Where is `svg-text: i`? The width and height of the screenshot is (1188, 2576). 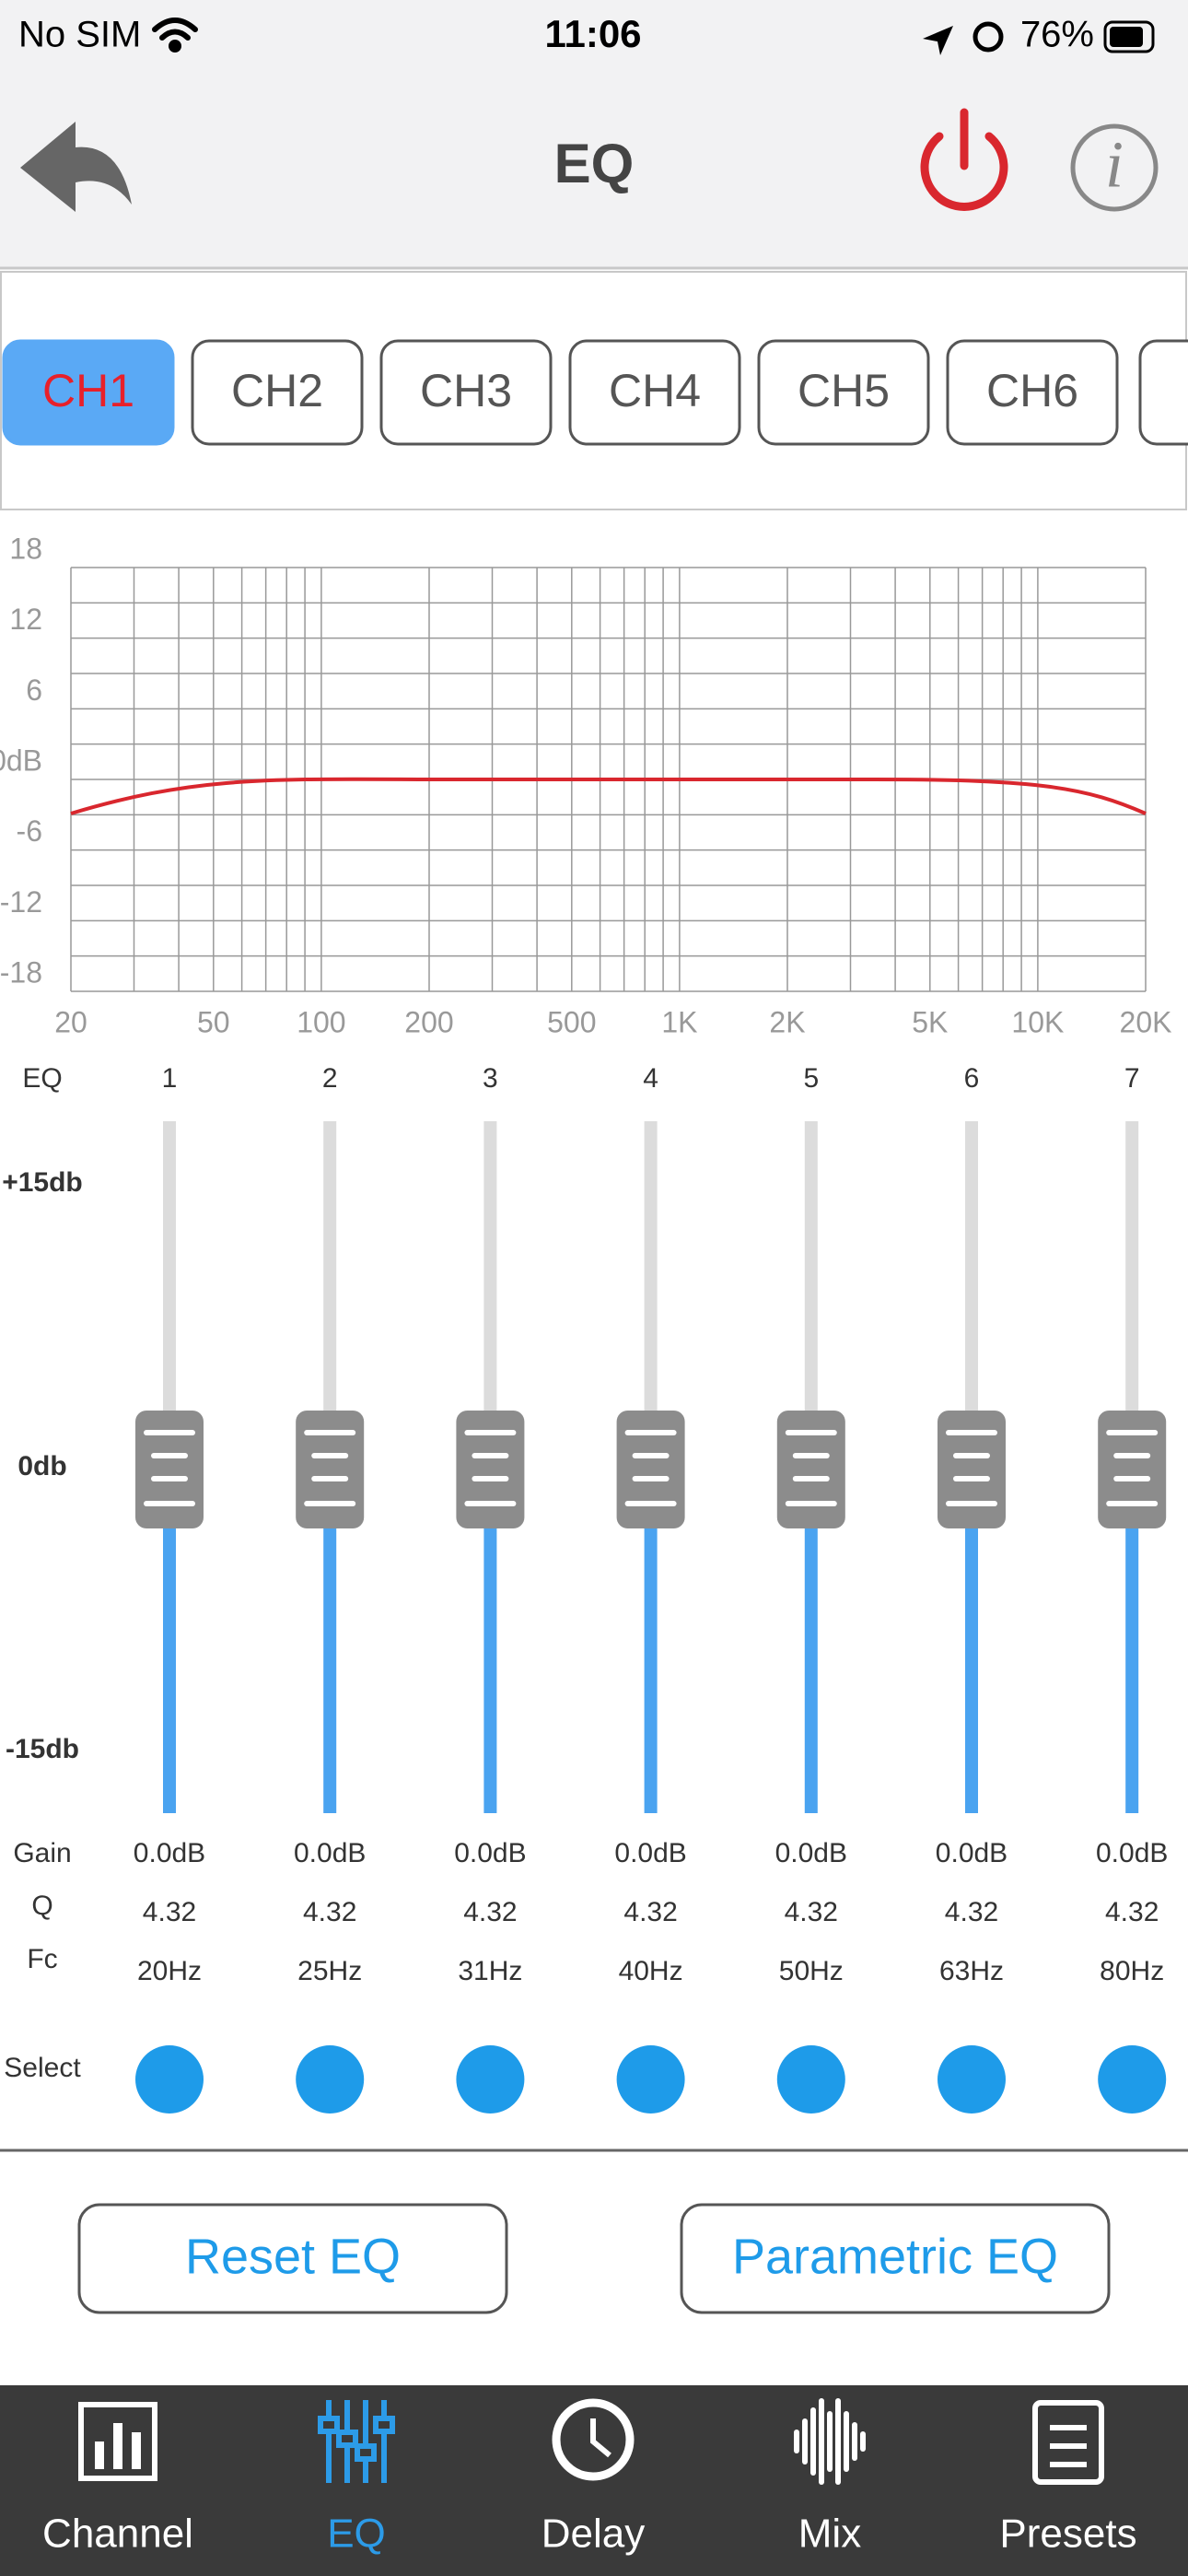
svg-text: i is located at coordinates (1114, 165).